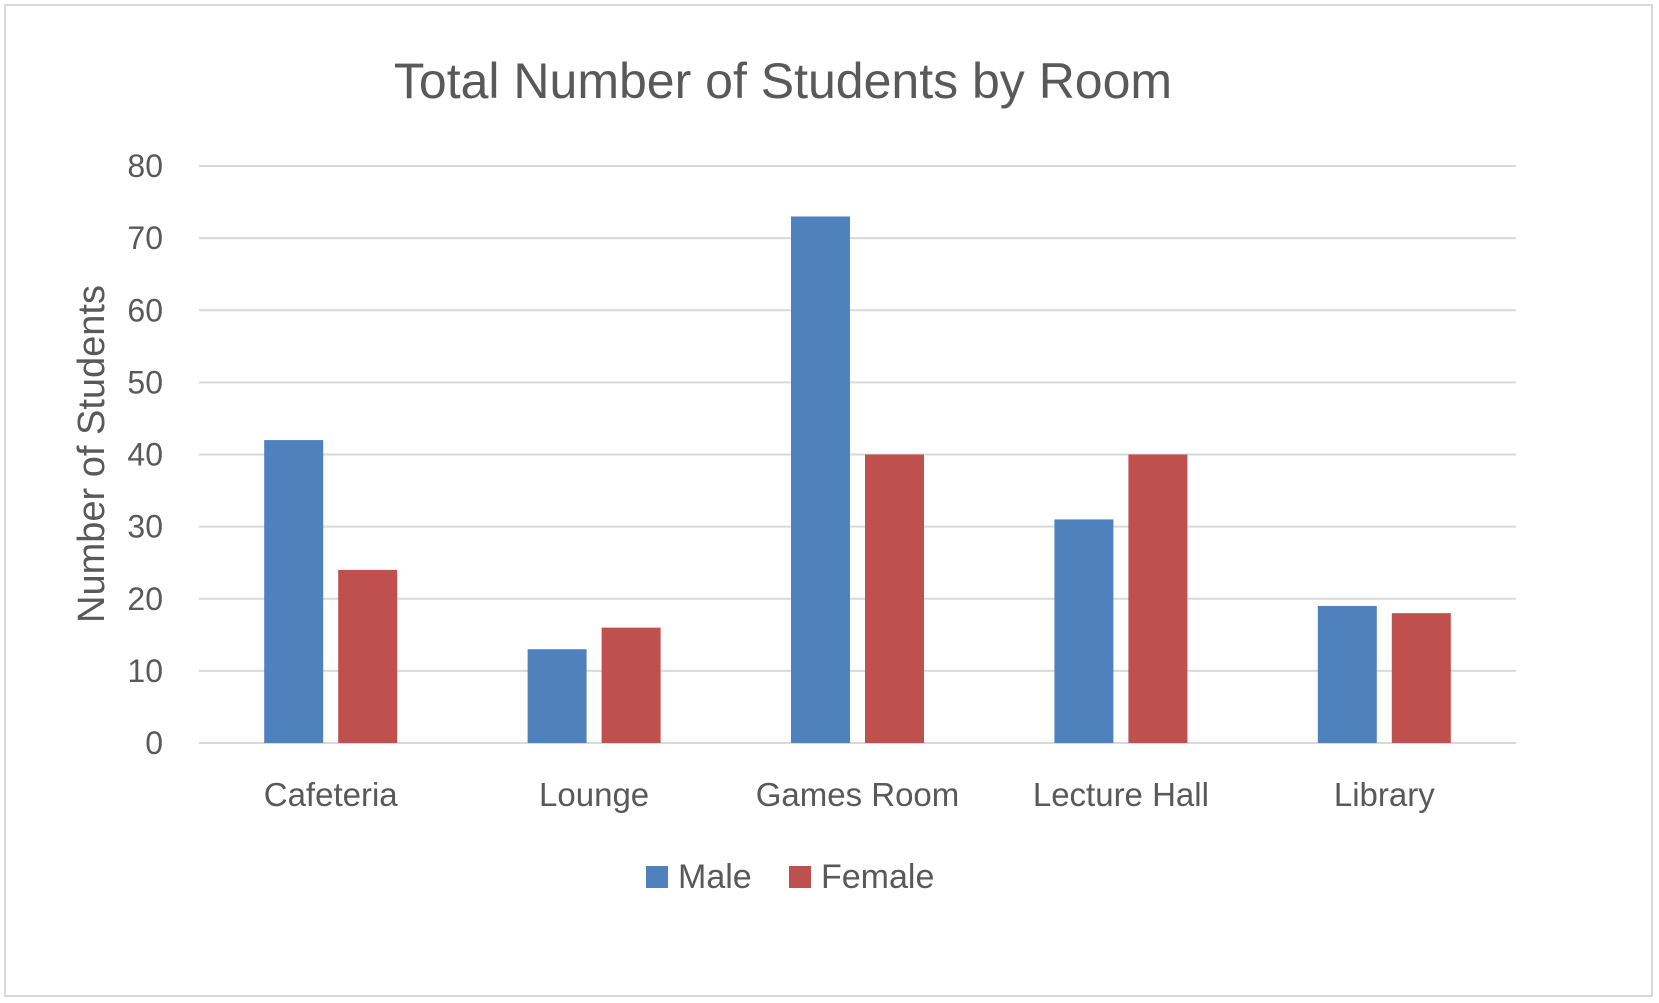  I want to click on bar-male-lounge, so click(557, 696).